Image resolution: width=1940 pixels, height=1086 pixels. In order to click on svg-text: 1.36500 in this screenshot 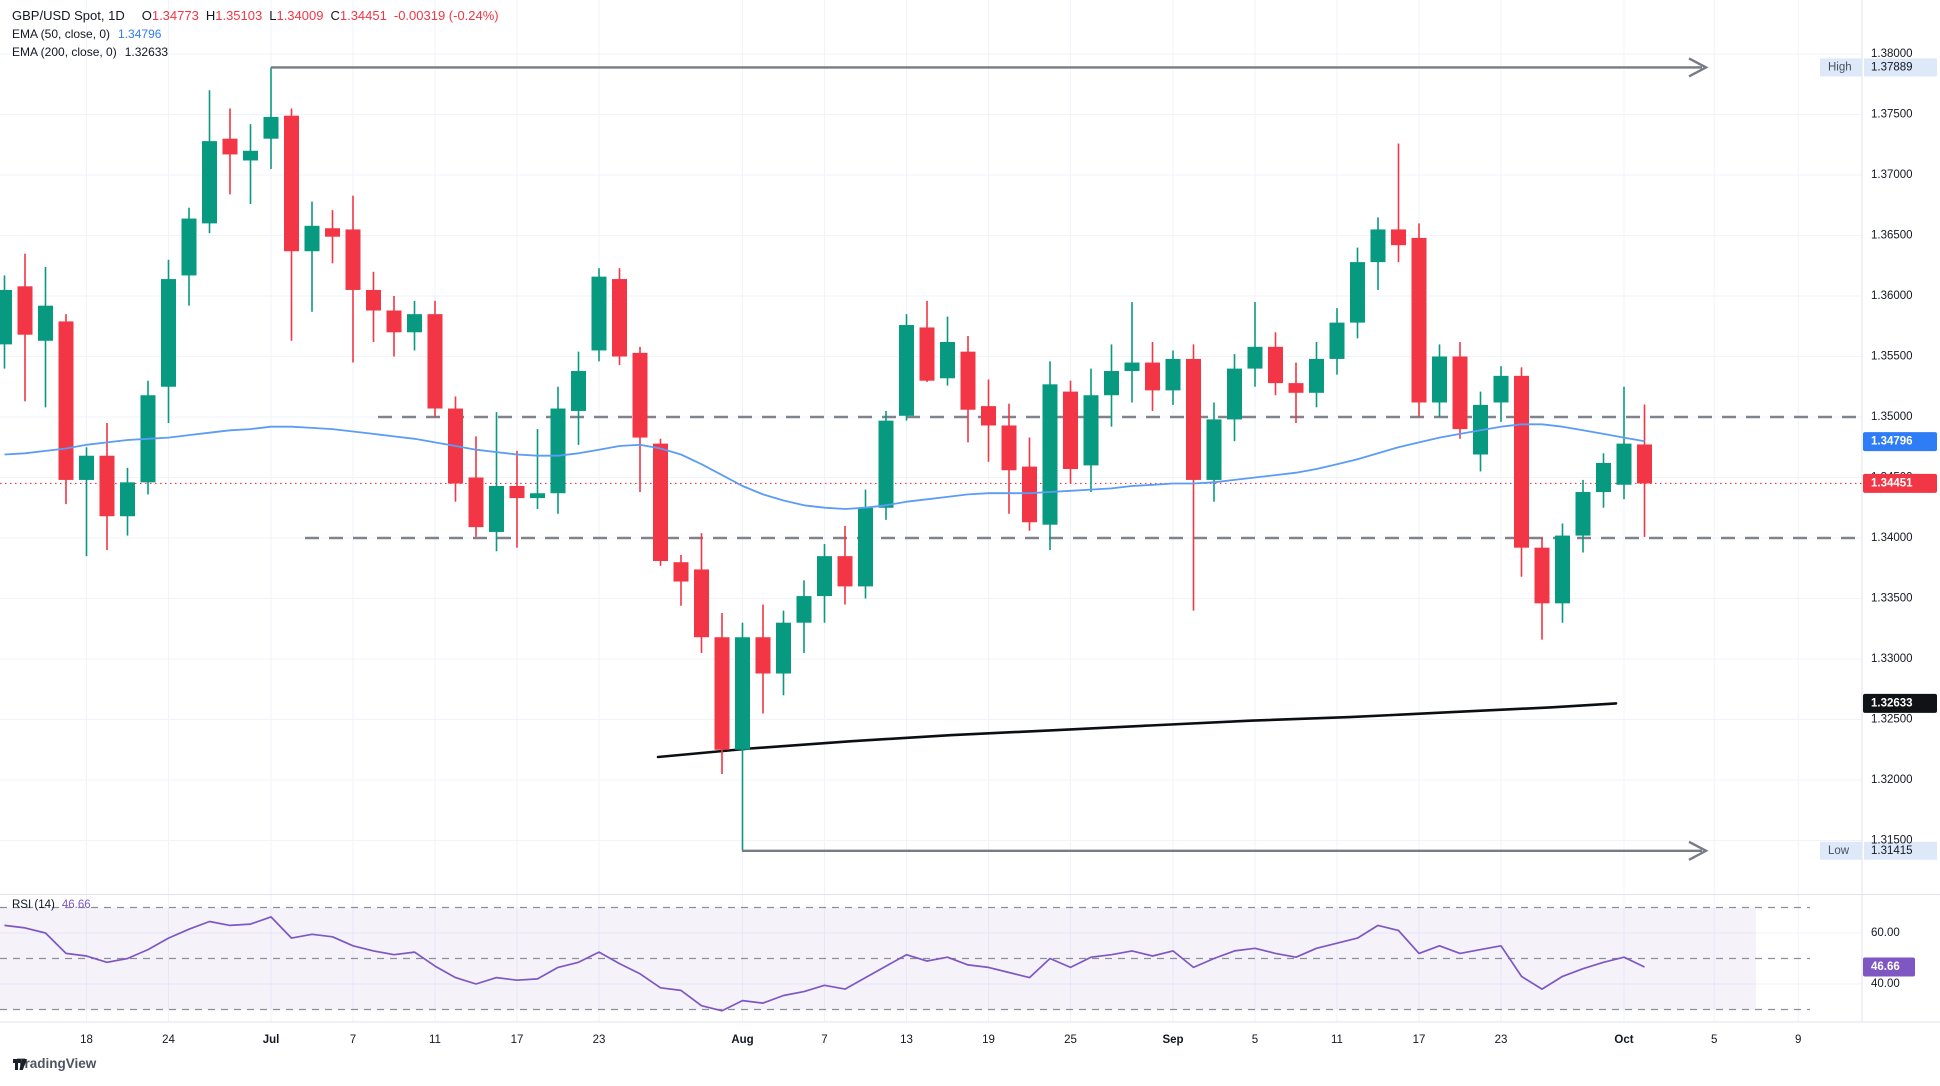, I will do `click(1892, 236)`.